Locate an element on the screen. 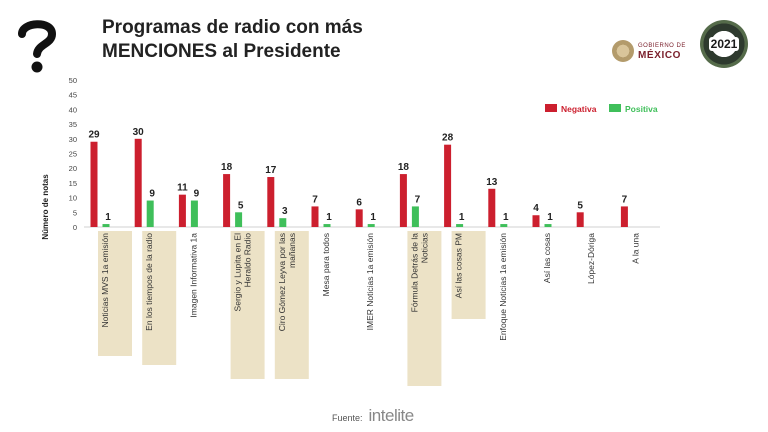 This screenshot has height=432, width=768. value-label-negativa: 30 is located at coordinates (139, 132).